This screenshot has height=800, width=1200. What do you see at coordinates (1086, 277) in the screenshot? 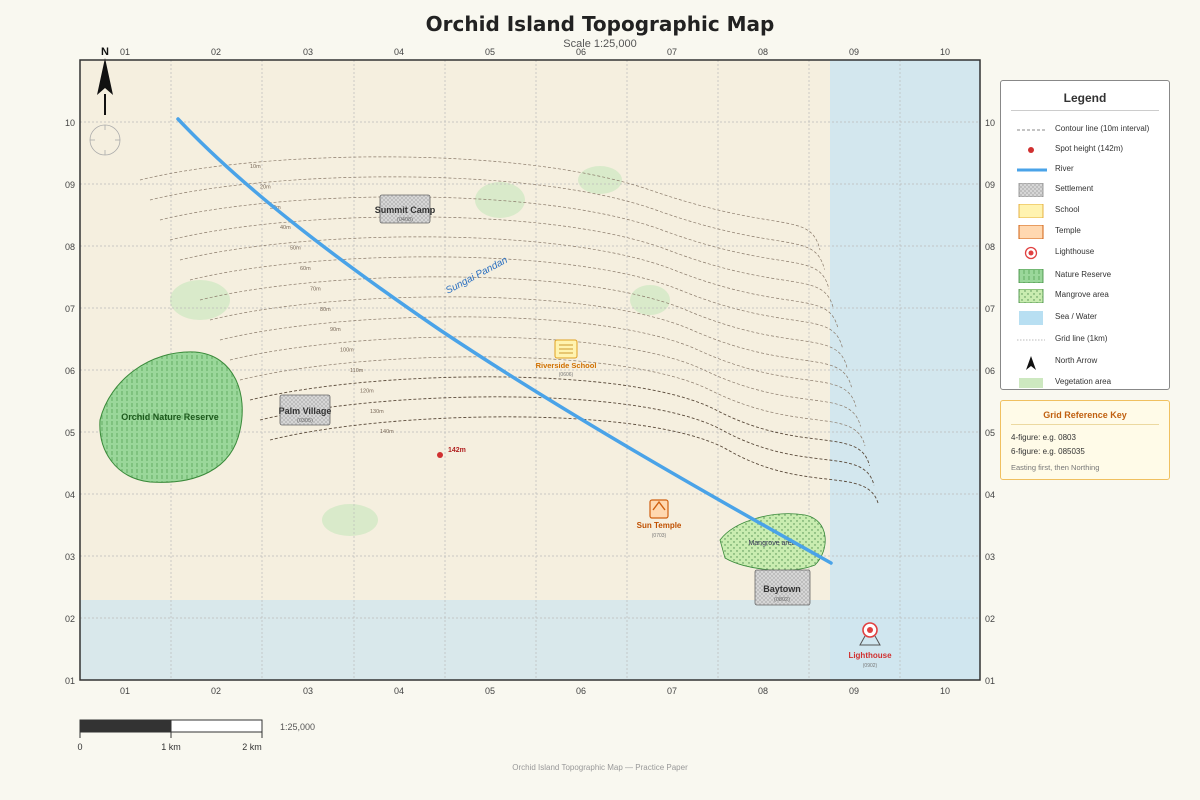
I see `legend-item: Nature Reserve` at bounding box center [1086, 277].